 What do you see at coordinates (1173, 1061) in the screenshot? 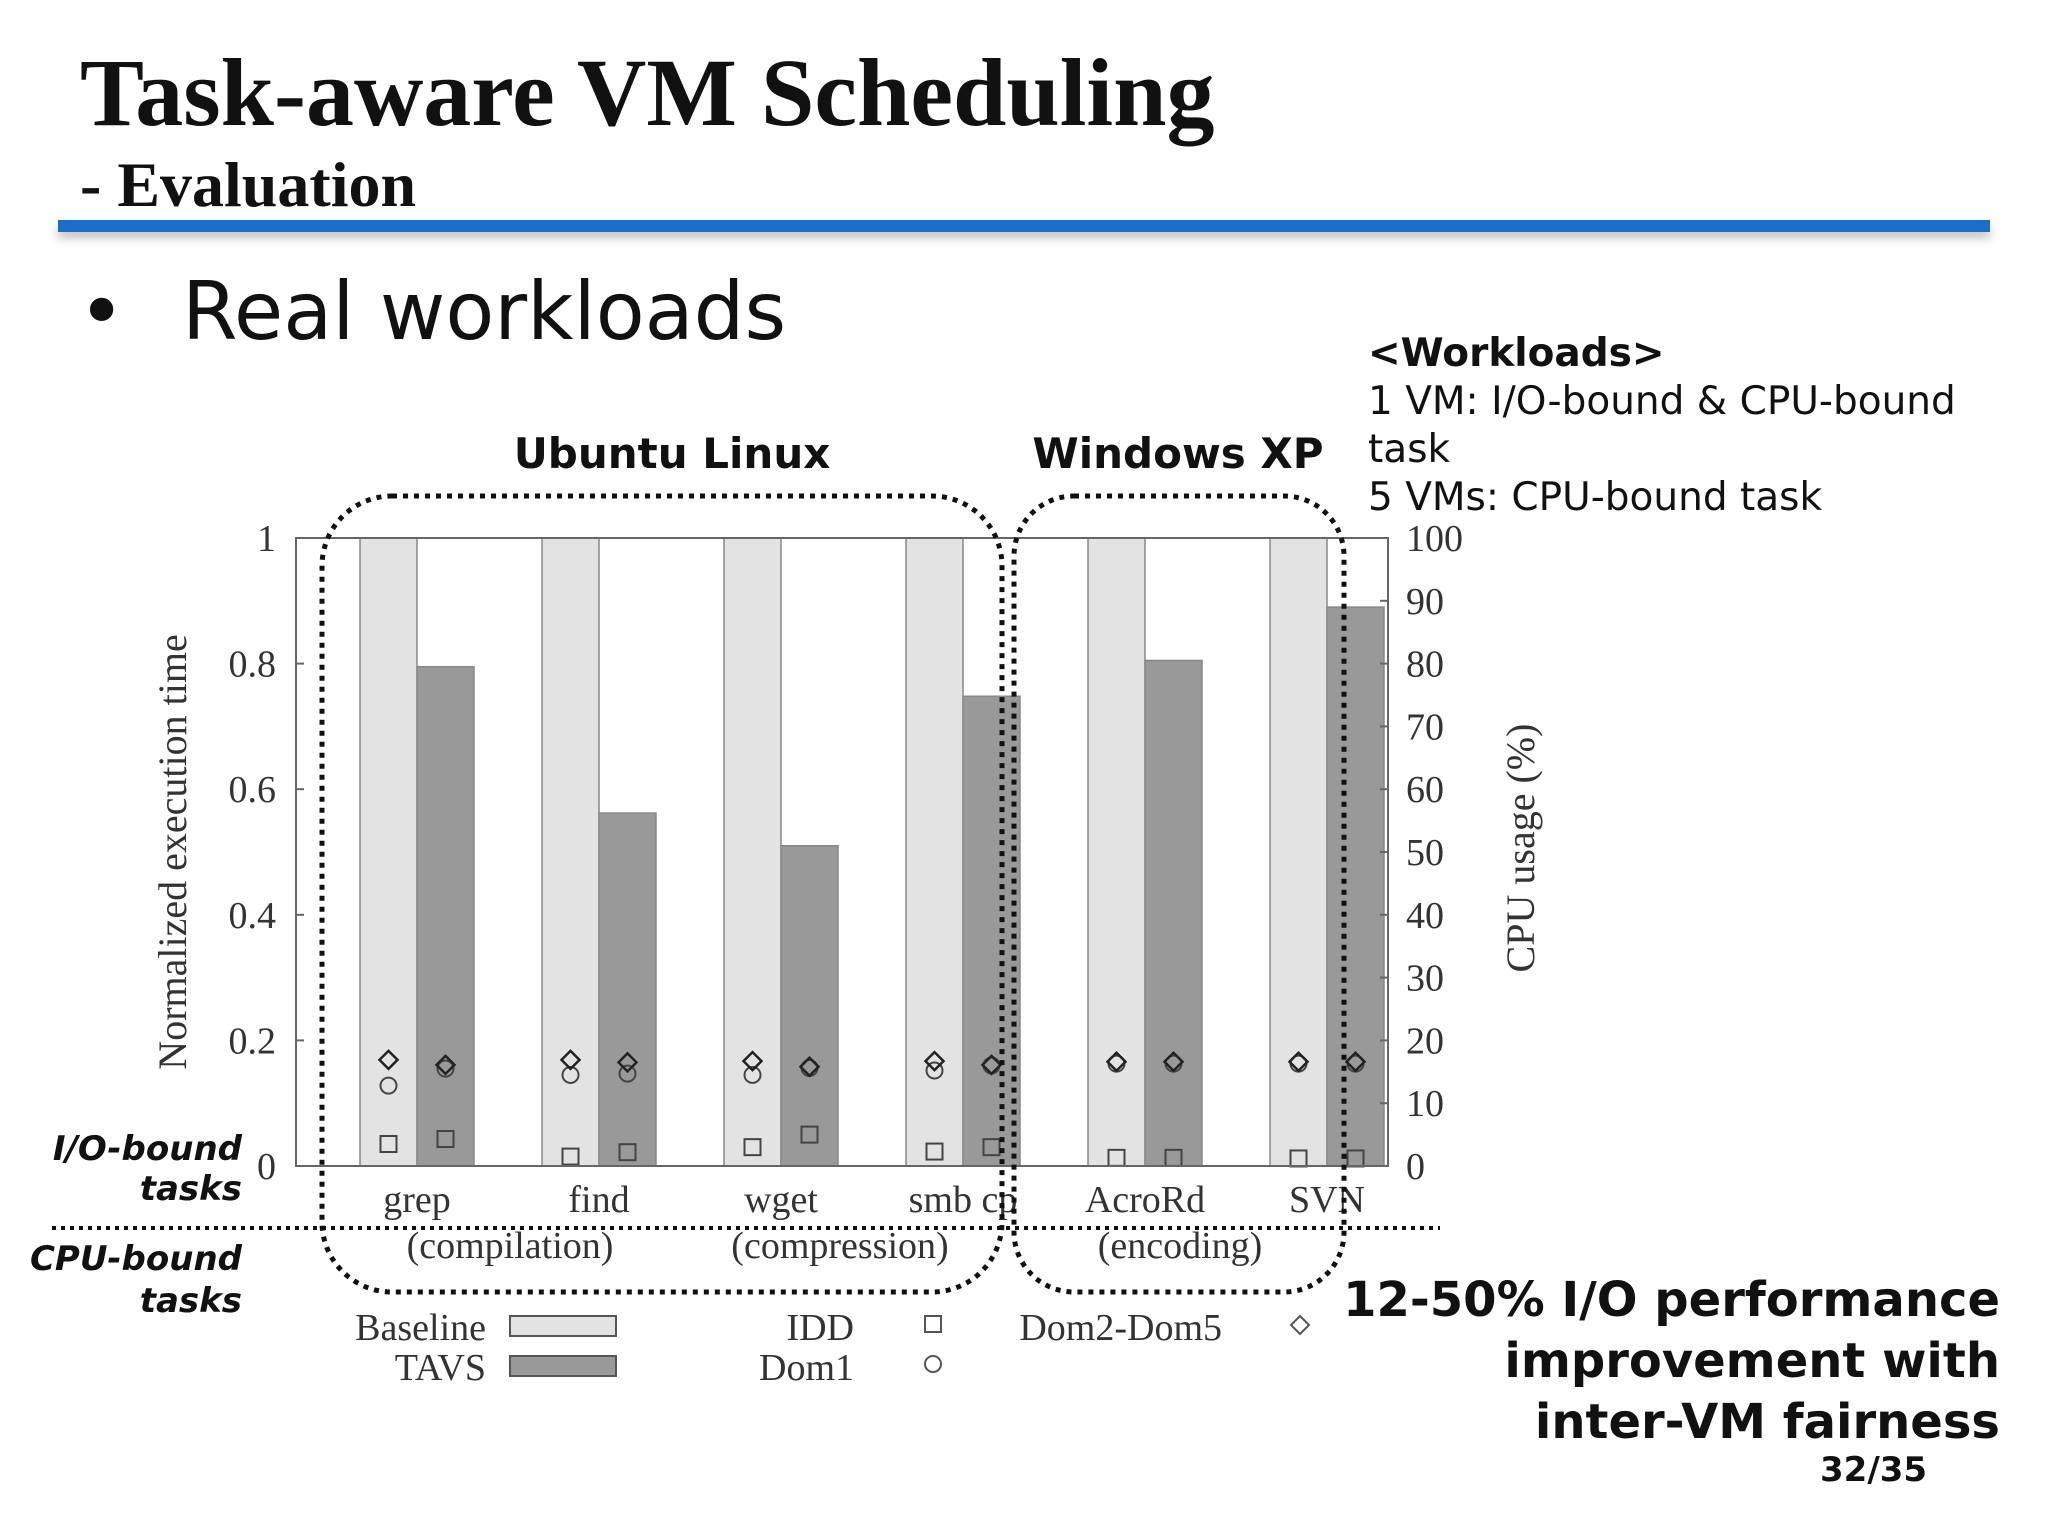
I see `marker-dom2-dom5-tavs-acrord` at bounding box center [1173, 1061].